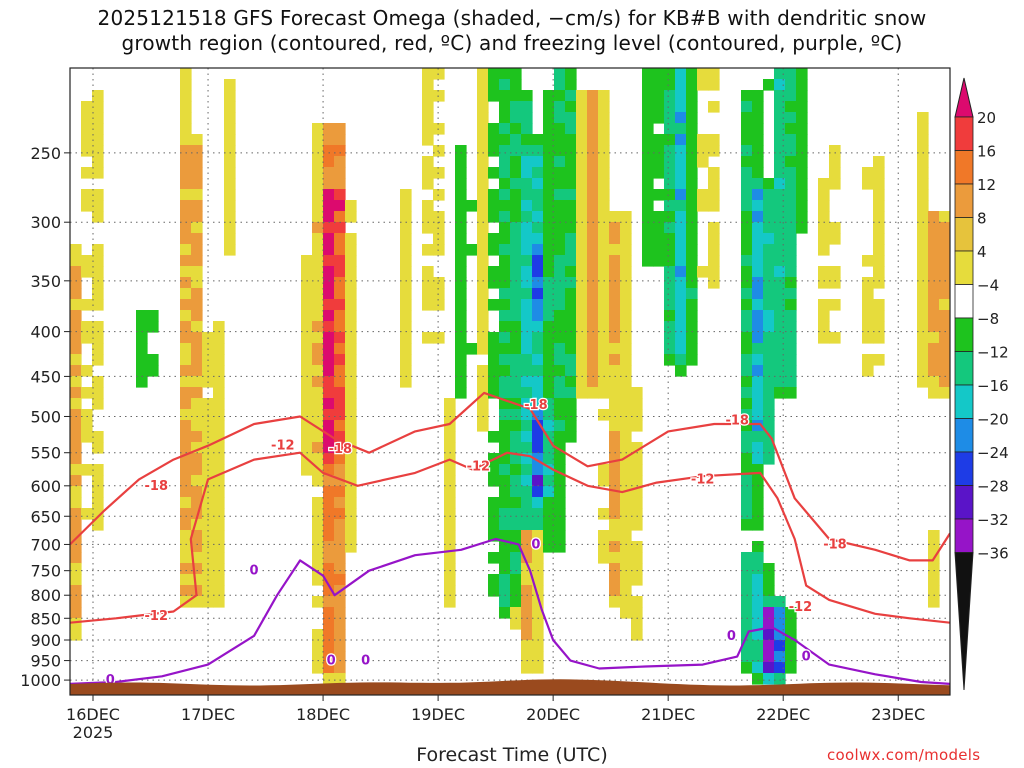 The width and height of the screenshot is (1024, 768). Describe the element at coordinates (510, 687) in the screenshot. I see `terrain-surface` at that location.